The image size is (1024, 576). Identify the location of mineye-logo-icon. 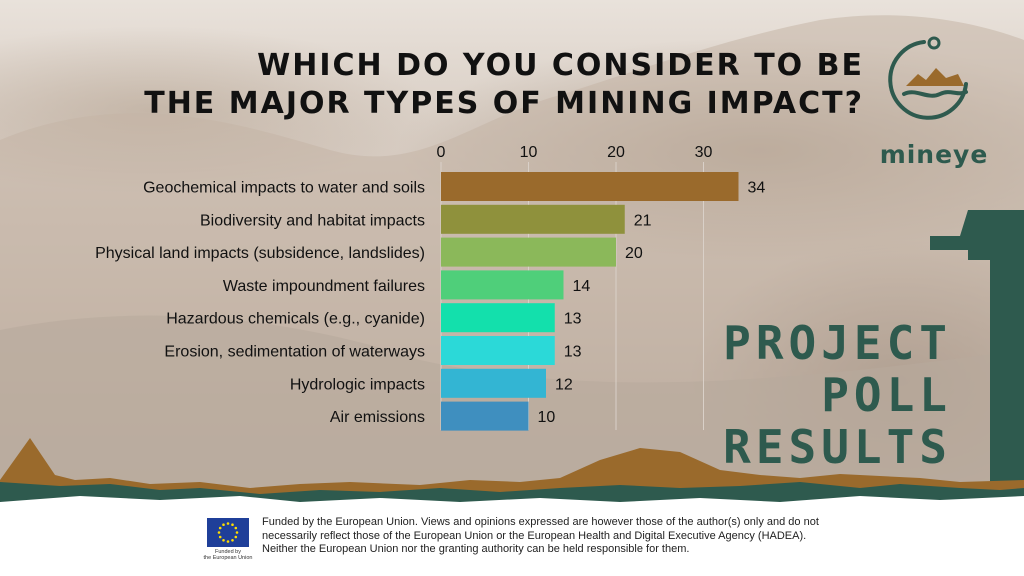
(928, 78).